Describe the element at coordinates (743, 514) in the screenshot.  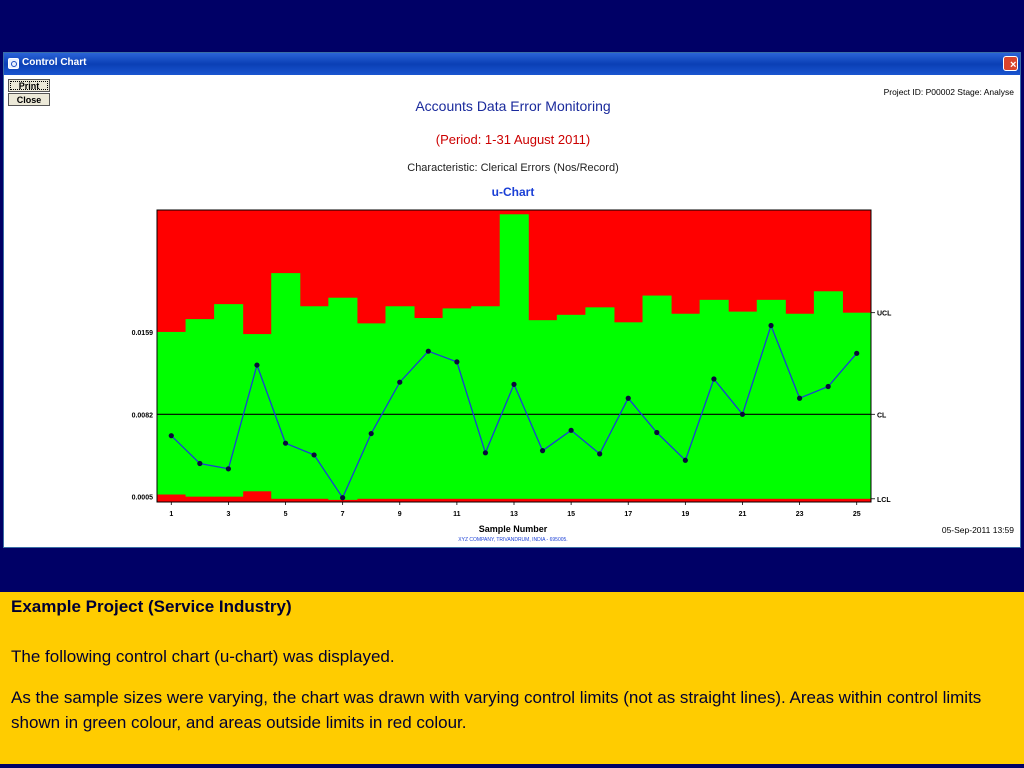
I see `x-tick-label: 21` at that location.